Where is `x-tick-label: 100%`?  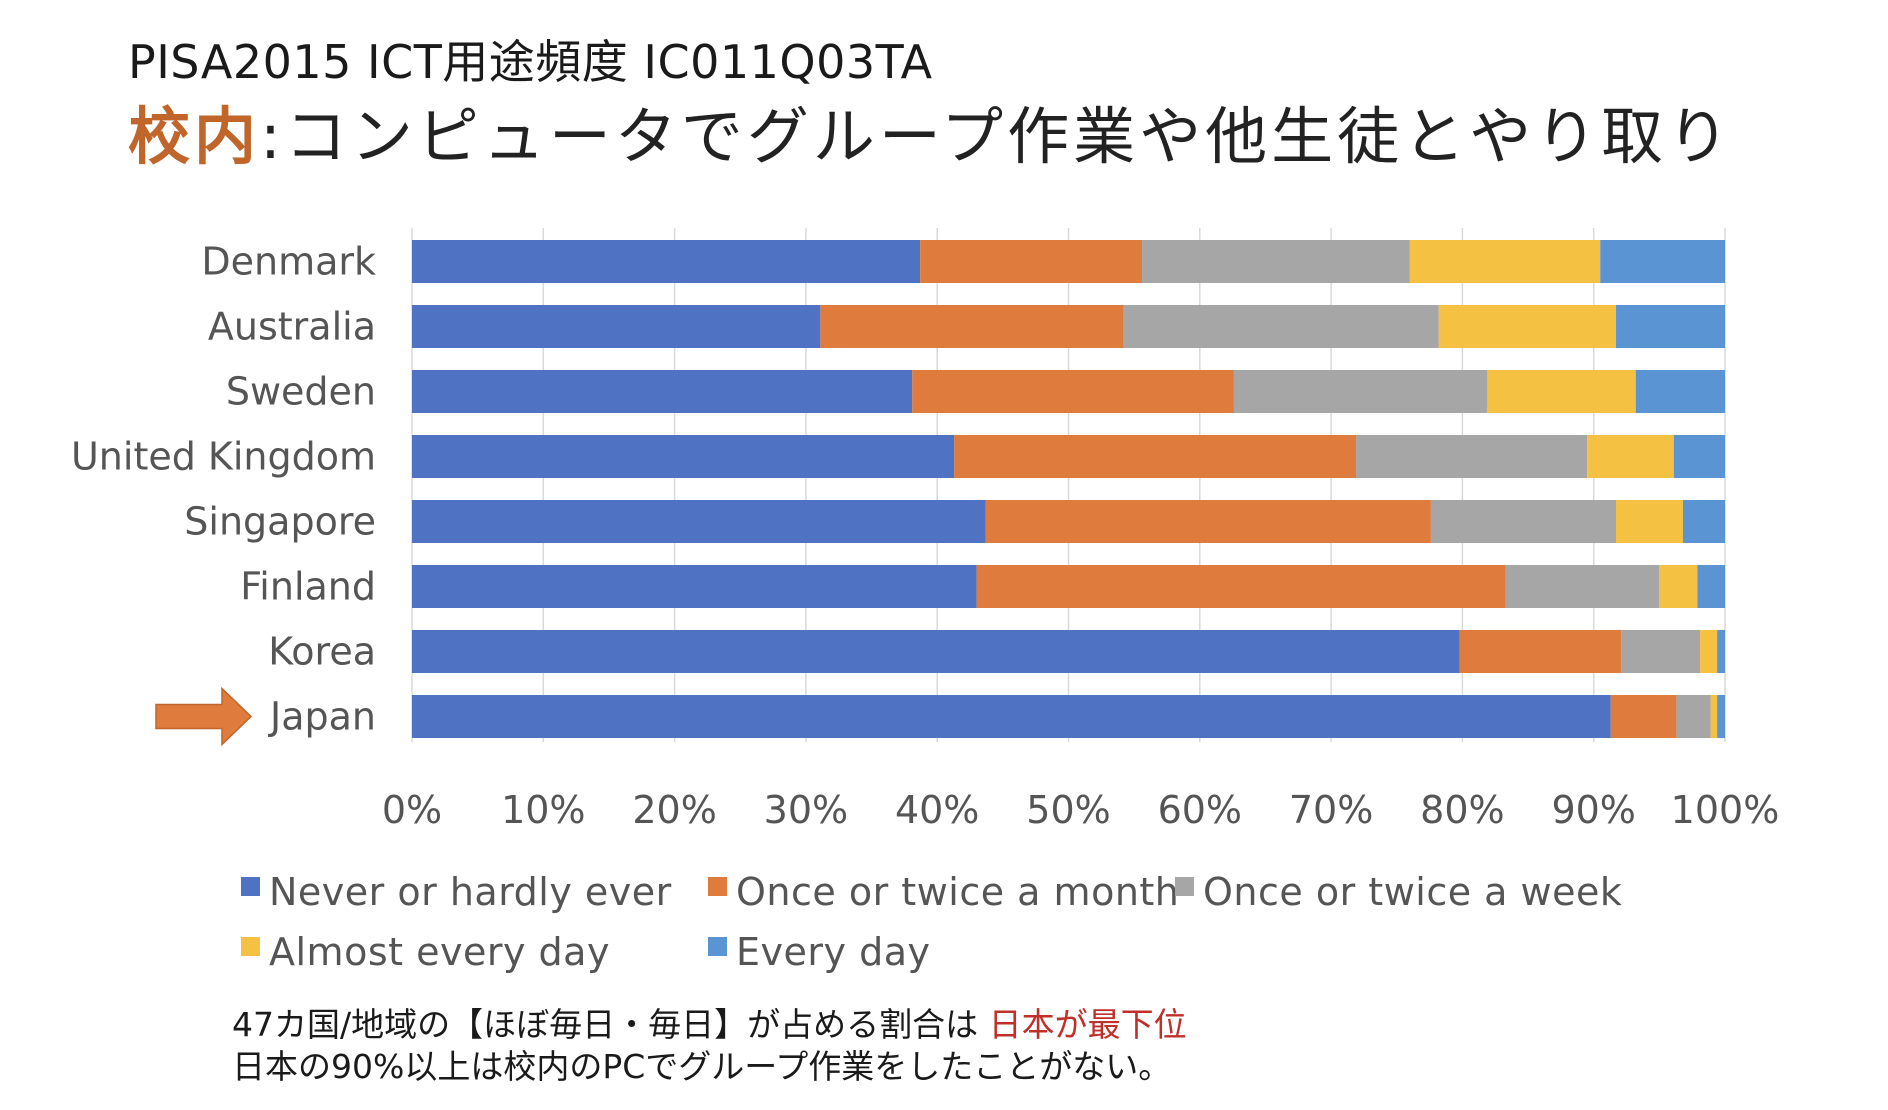
x-tick-label: 100% is located at coordinates (1725, 809).